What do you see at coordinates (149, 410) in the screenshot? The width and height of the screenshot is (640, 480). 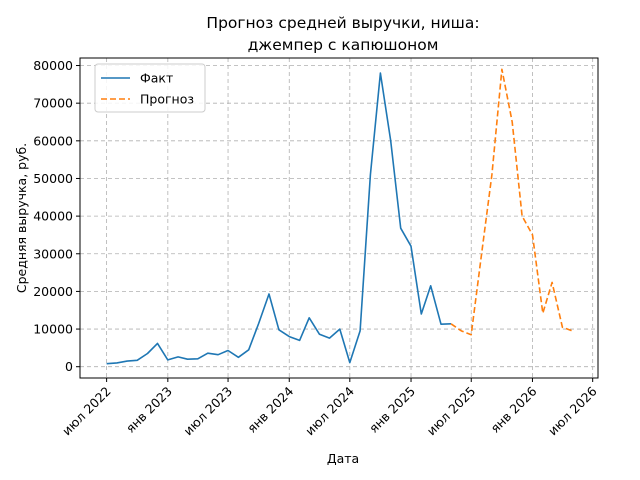 I see `x-tick-label: янв 2023` at bounding box center [149, 410].